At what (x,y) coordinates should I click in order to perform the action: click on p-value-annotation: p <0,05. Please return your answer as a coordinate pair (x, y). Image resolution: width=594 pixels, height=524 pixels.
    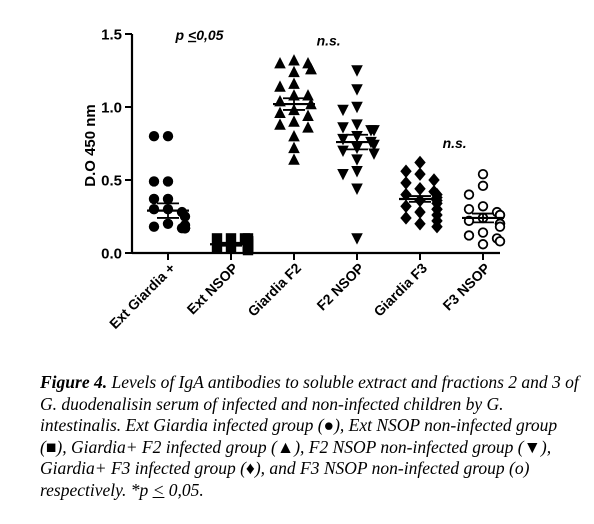
    Looking at the image, I should click on (199, 35).